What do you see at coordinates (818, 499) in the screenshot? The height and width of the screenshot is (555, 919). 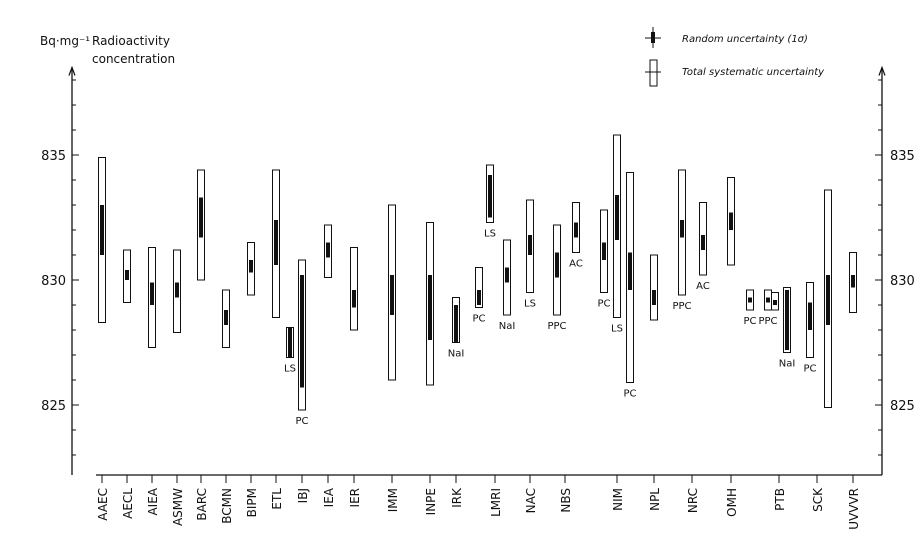 I see `lab-label-sck: SCK` at bounding box center [818, 499].